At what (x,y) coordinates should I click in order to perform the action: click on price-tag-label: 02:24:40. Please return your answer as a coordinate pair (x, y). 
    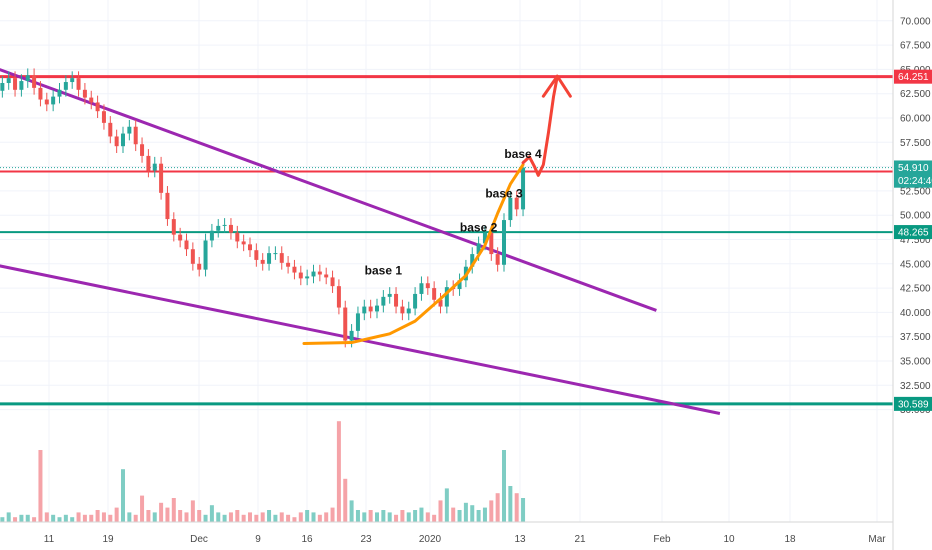
    Looking at the image, I should click on (915, 181).